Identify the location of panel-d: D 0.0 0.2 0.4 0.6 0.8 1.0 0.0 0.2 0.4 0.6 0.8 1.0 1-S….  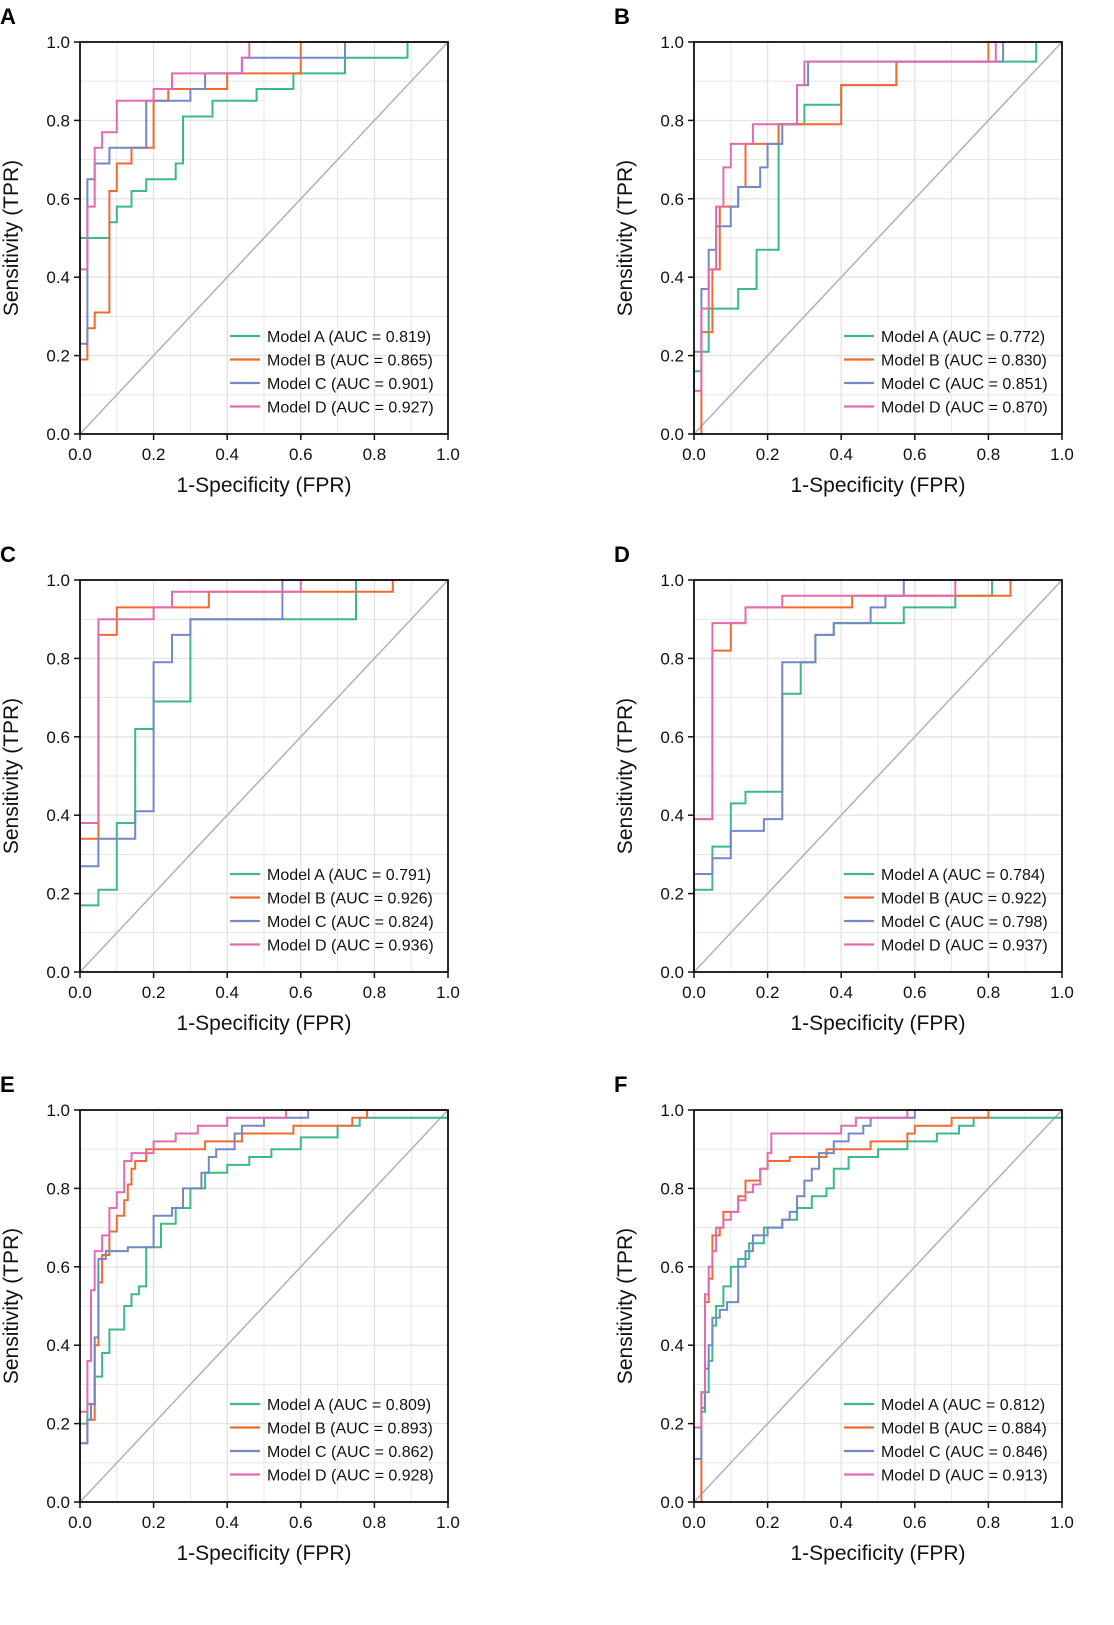
(844, 788).